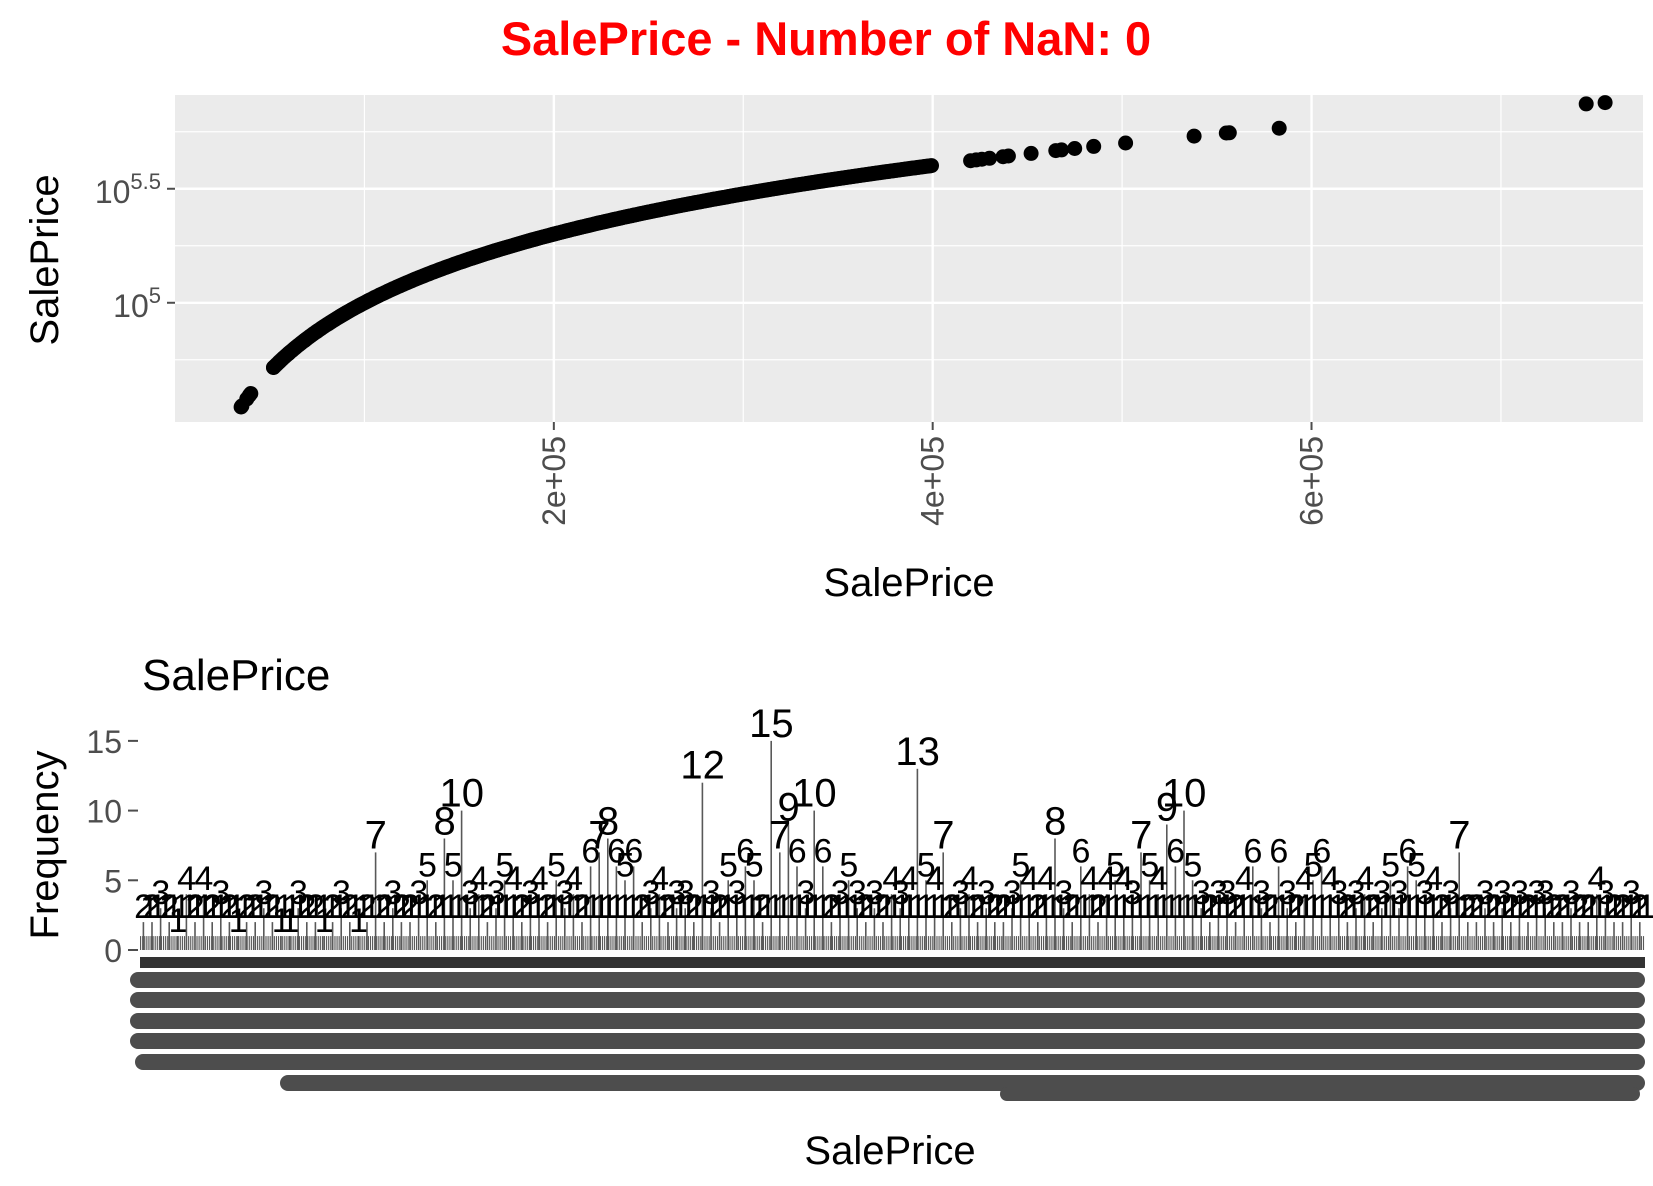 The width and height of the screenshot is (1653, 1186). Describe the element at coordinates (135, 246) in the screenshot. I see `scatter-y-axis-ticks: 105 105.5` at that location.